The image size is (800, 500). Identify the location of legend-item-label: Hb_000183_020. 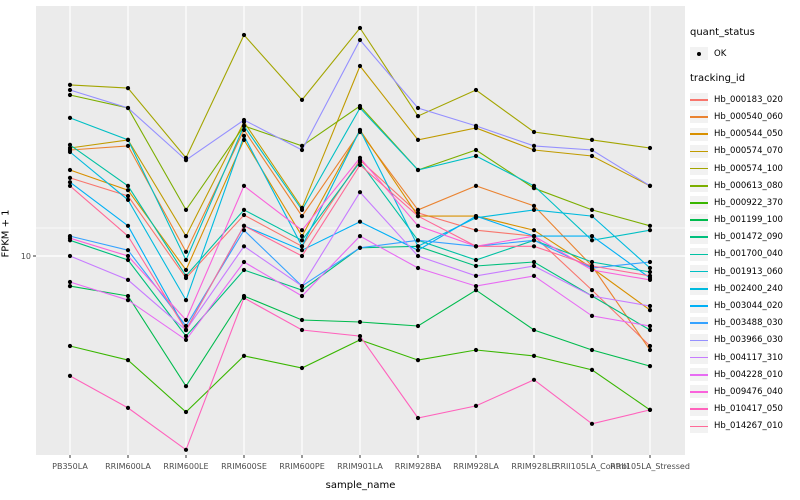
(748, 99).